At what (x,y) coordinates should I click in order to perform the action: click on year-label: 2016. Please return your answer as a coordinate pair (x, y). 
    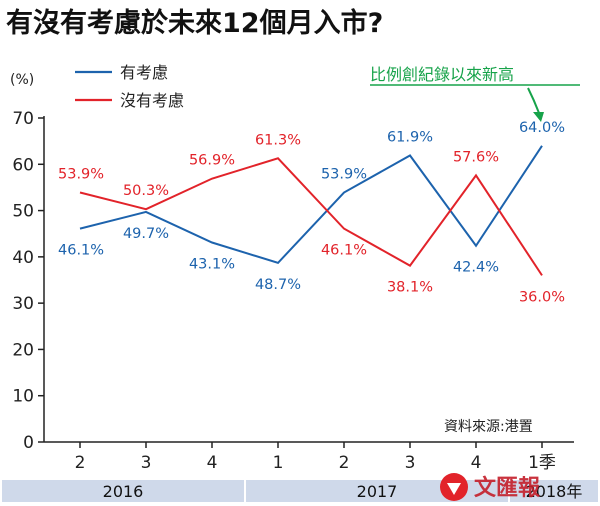
    Looking at the image, I should click on (123, 491).